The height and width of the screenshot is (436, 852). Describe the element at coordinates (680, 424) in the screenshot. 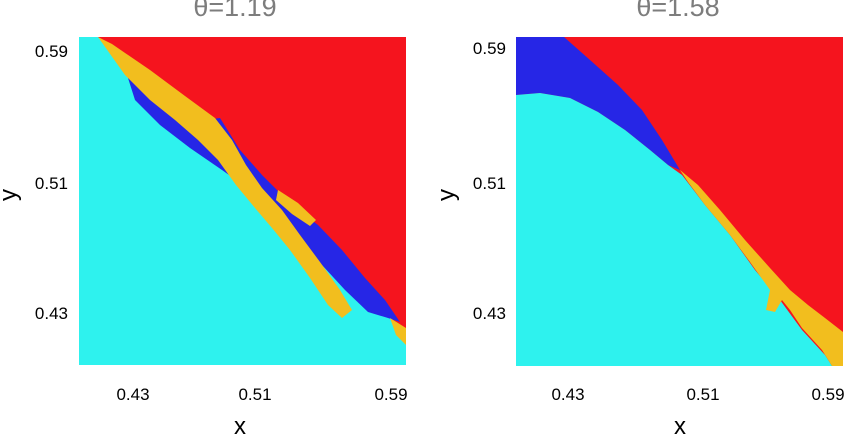

I see `right-x-axis-label: x` at that location.